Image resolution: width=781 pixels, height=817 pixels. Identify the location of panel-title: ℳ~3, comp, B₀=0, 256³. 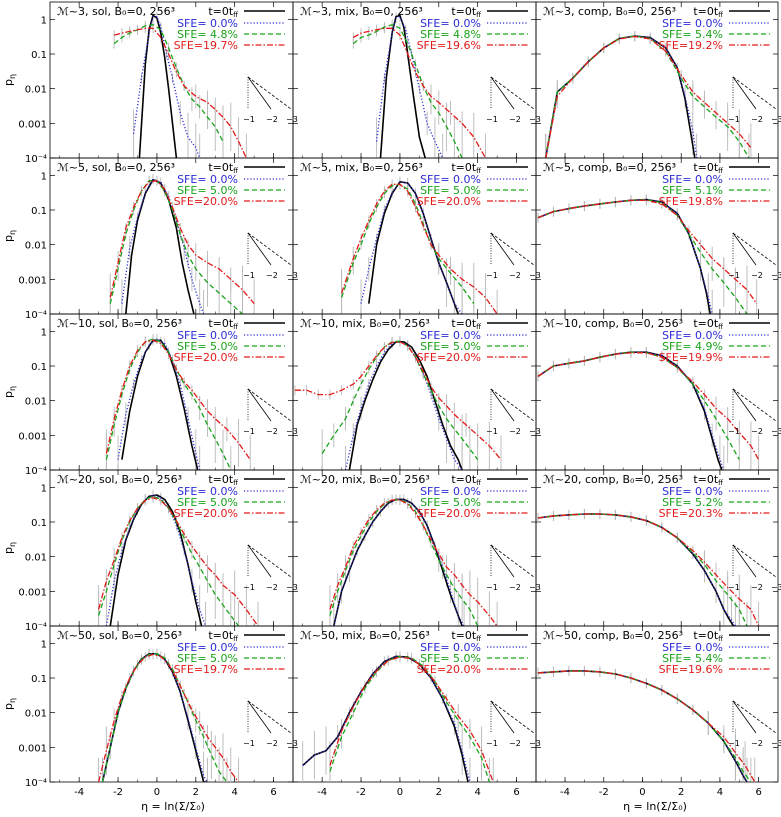
(609, 11).